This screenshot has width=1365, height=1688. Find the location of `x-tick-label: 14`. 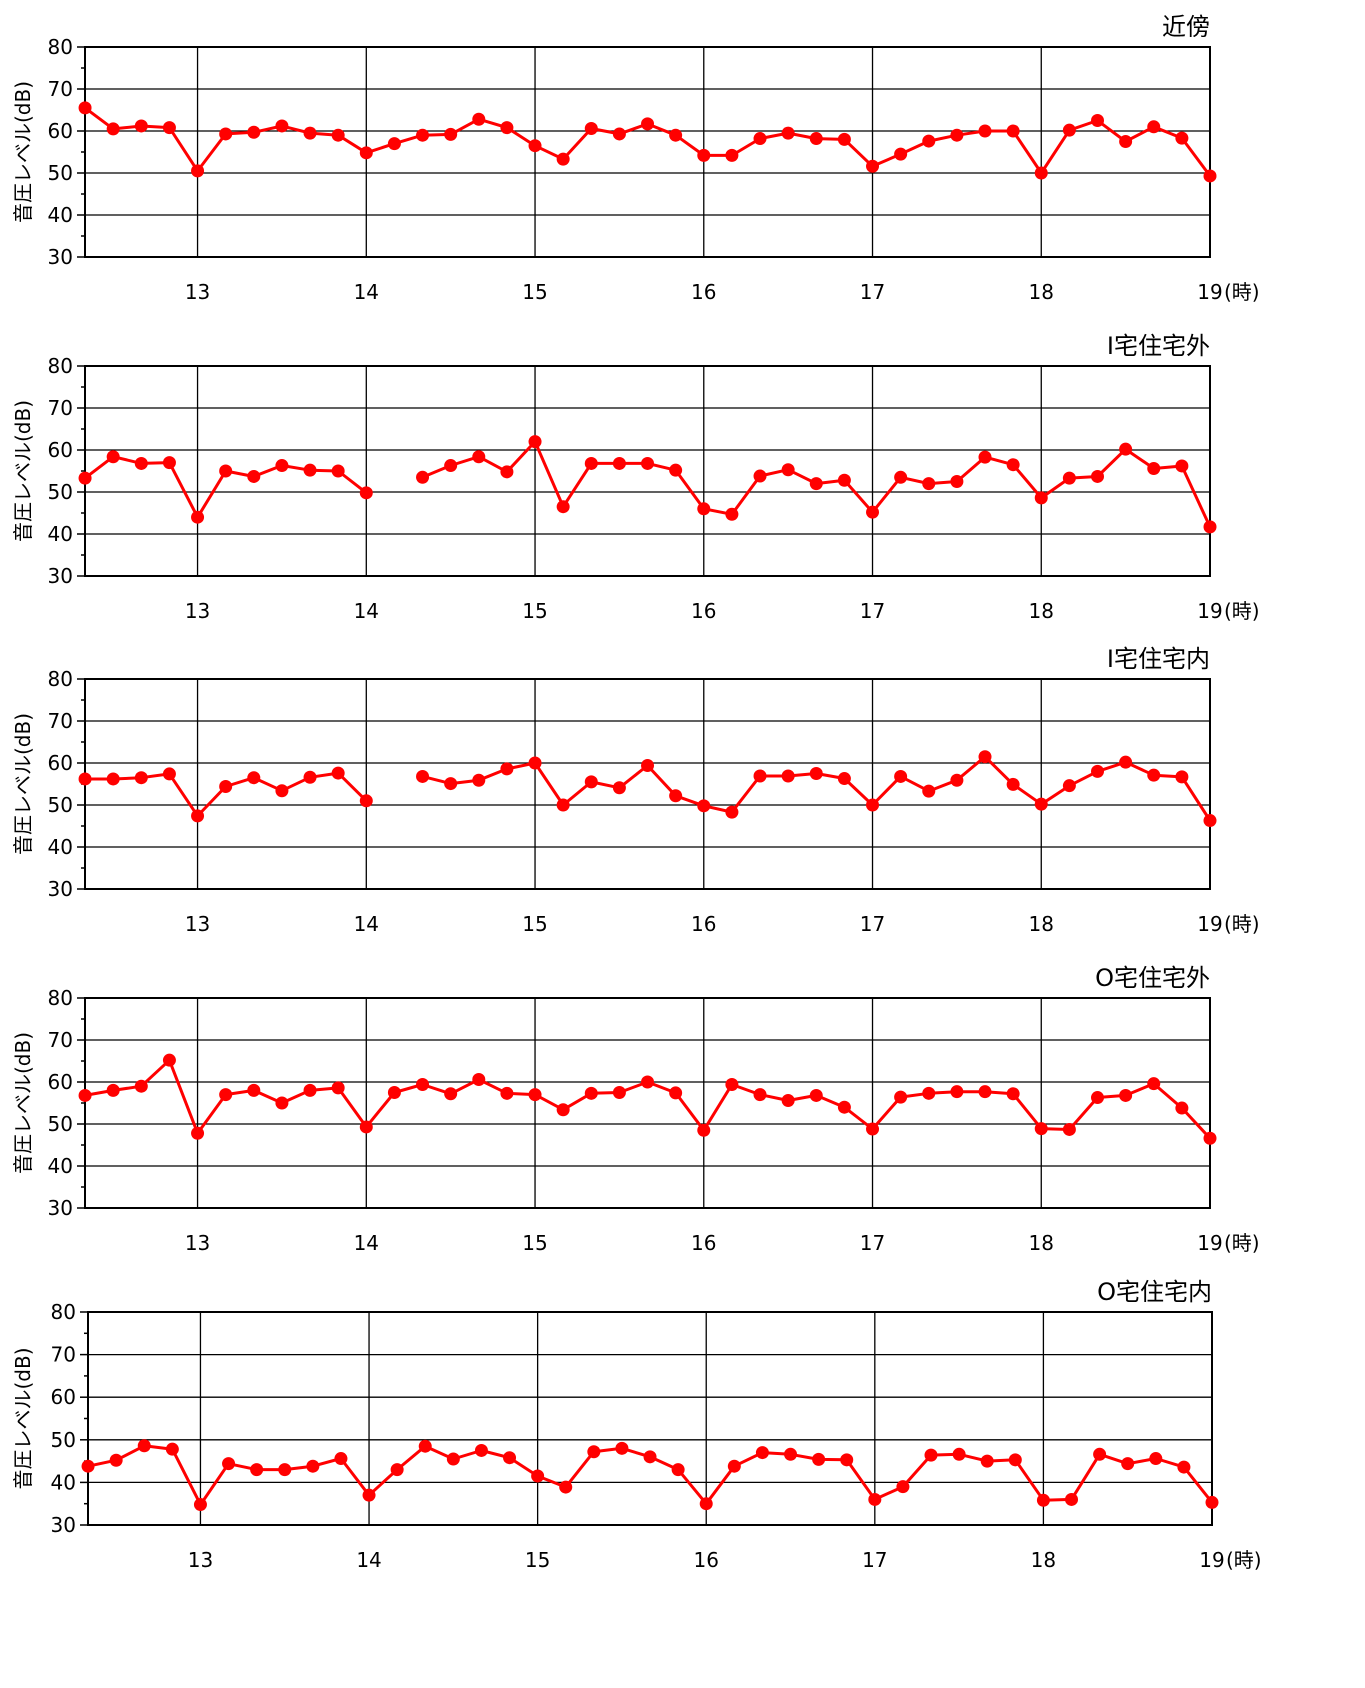

x-tick-label: 14 is located at coordinates (368, 1560).